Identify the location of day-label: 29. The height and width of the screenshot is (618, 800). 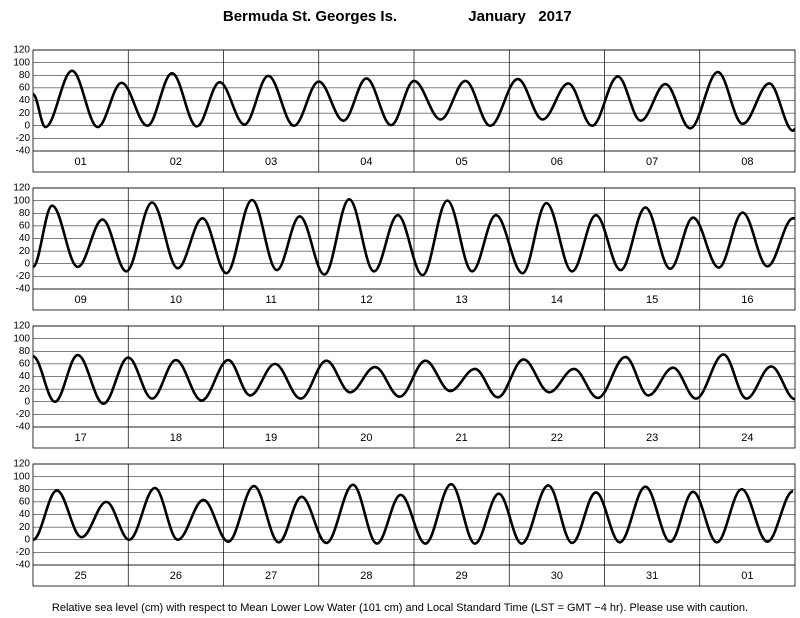
(462, 576).